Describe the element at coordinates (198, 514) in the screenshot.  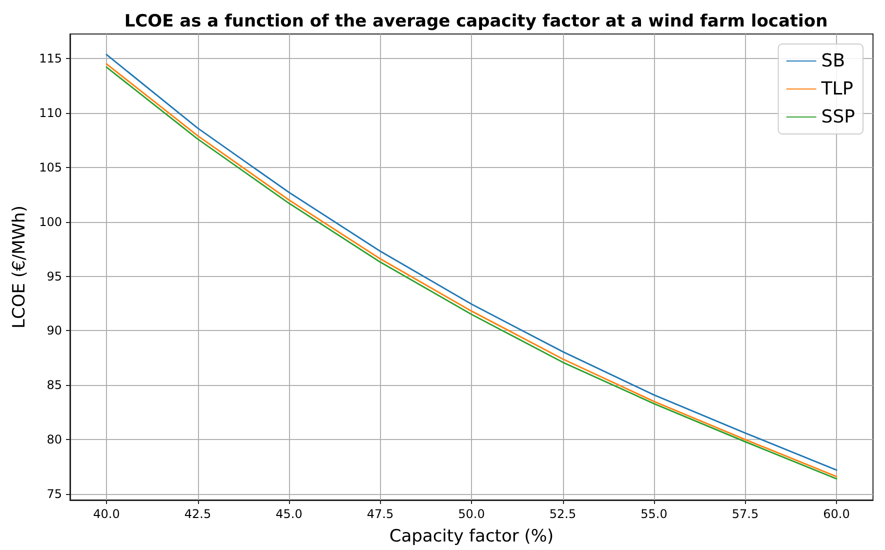
I see `x-tick-label: 42.5` at that location.